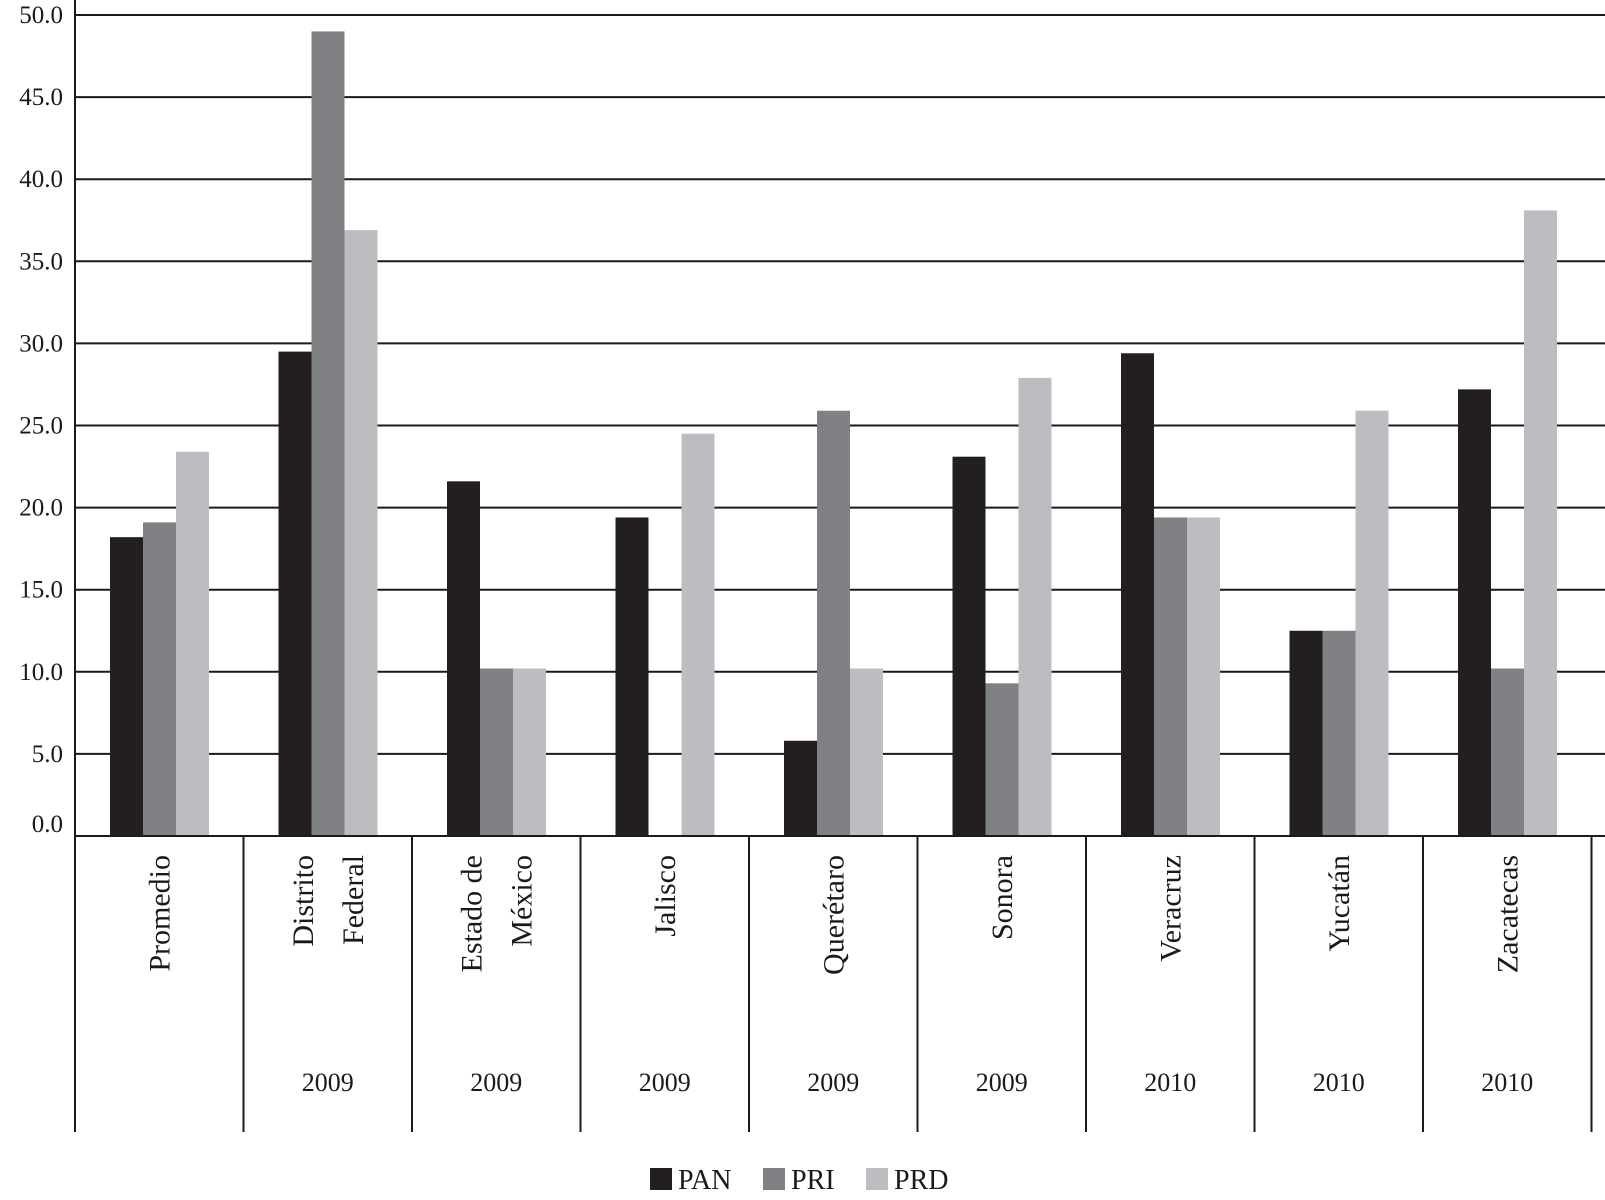 Image resolution: width=1605 pixels, height=1200 pixels. What do you see at coordinates (41, 179) in the screenshot?
I see `y-tick-label: 40.0` at bounding box center [41, 179].